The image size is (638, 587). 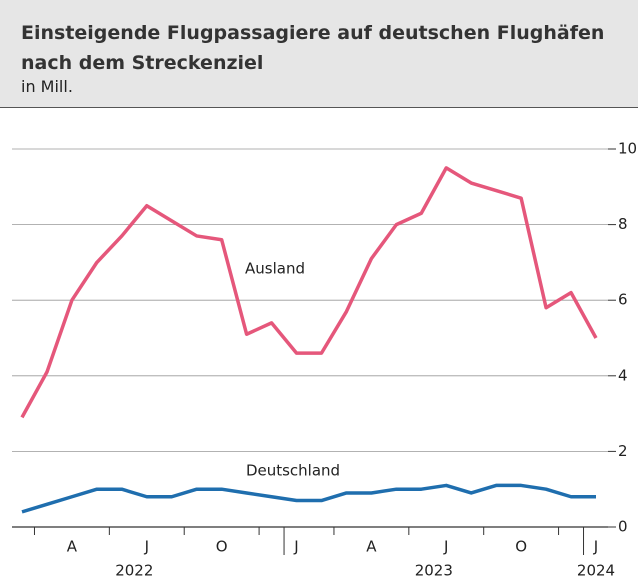 I want to click on y-tick-label: 2, so click(x=623, y=451).